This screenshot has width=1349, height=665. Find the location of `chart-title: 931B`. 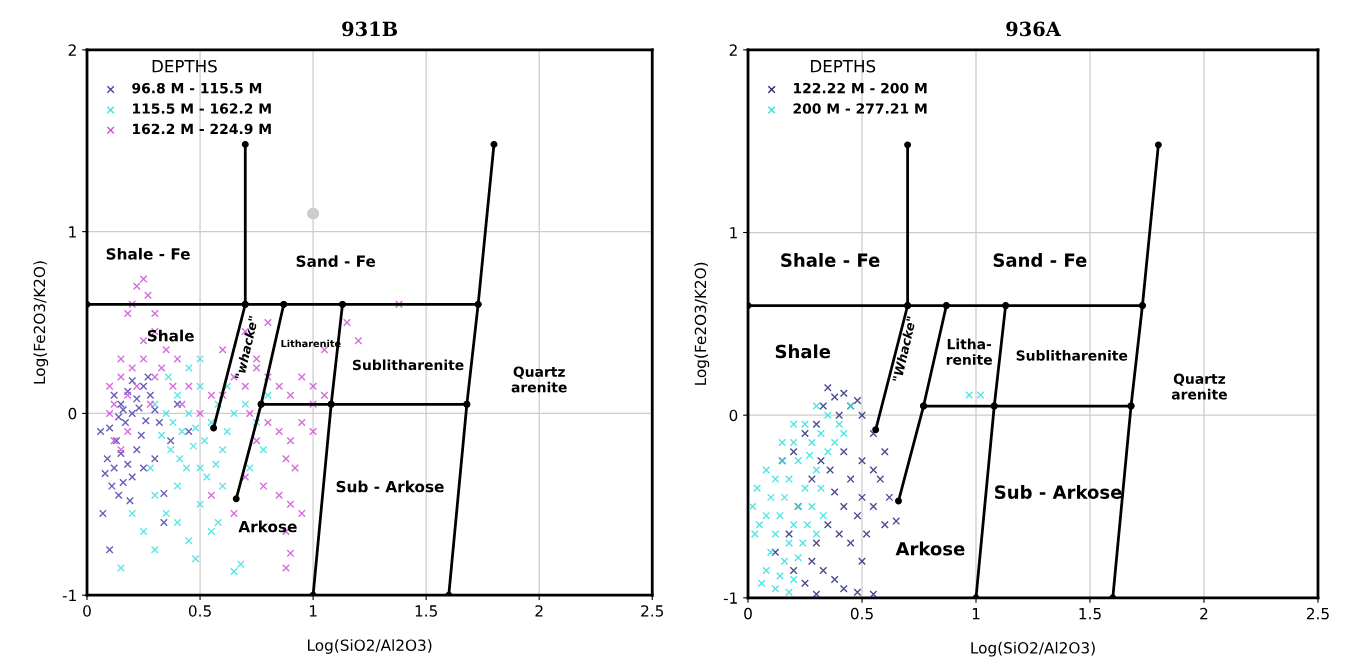

chart-title: 931B is located at coordinates (370, 29).